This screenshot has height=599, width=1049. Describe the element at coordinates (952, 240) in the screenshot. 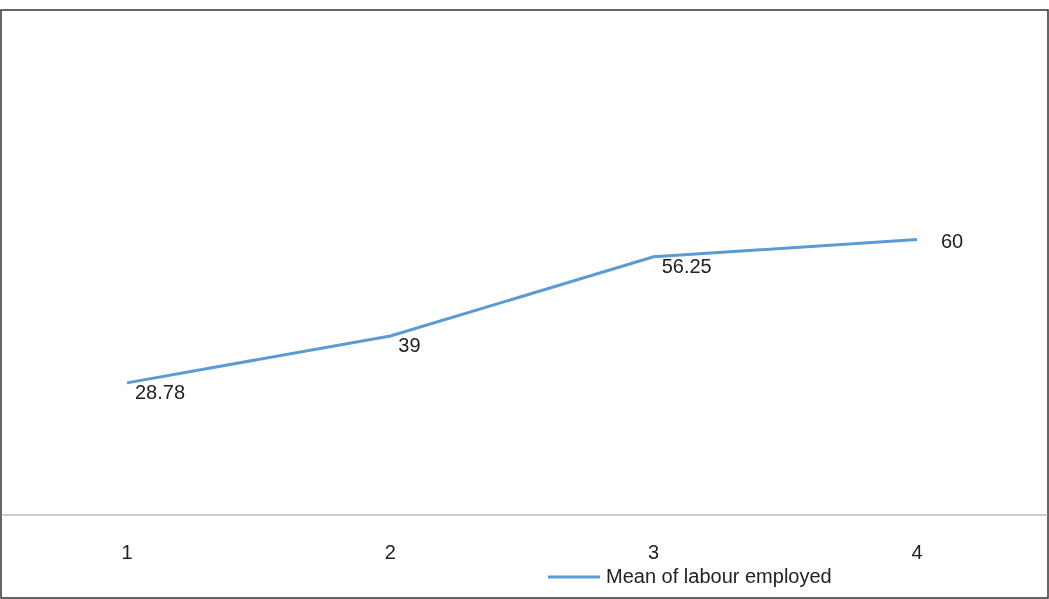

I see `data-label: 60` at that location.